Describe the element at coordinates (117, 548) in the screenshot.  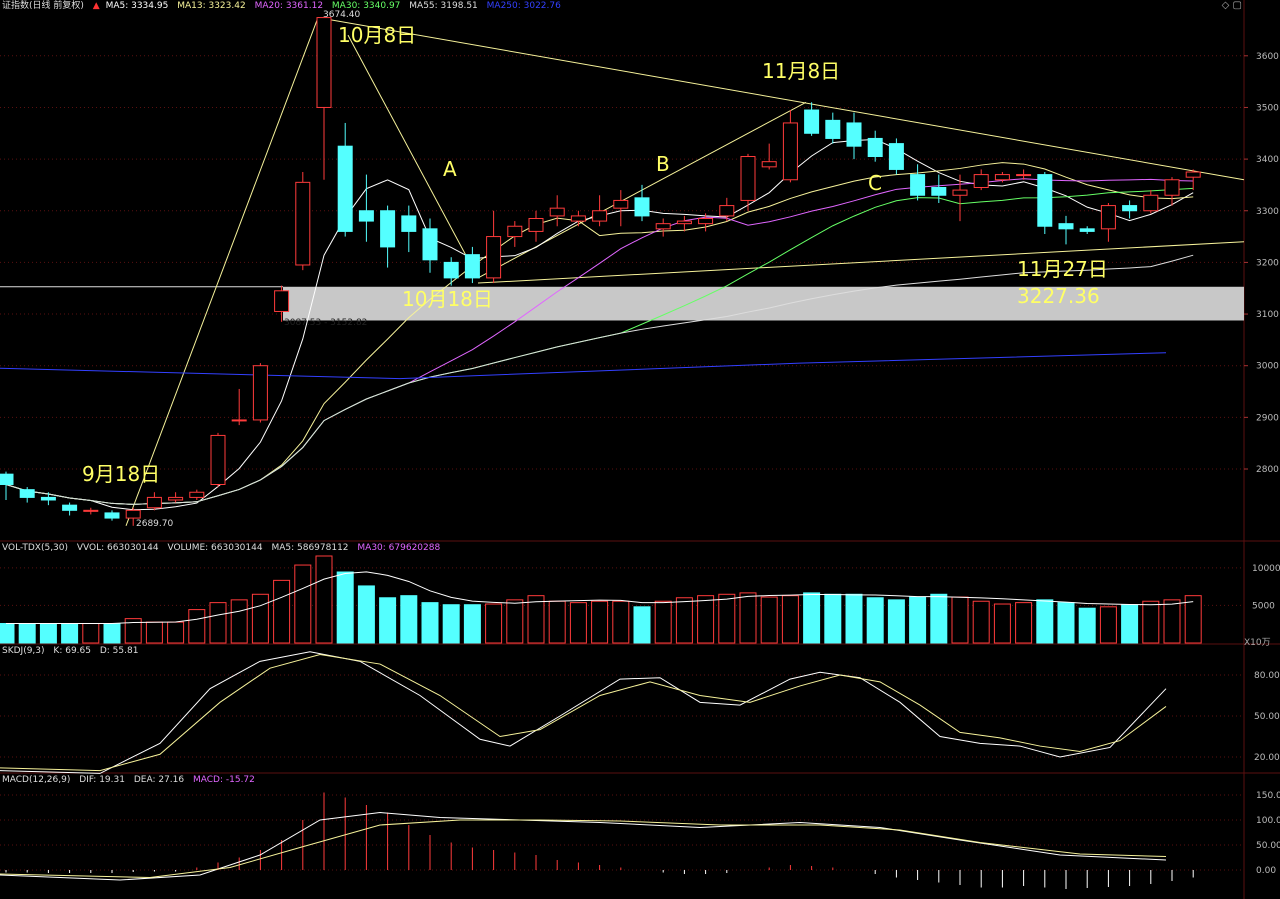
I see `vol-vvol: VVOL: 663030144` at that location.